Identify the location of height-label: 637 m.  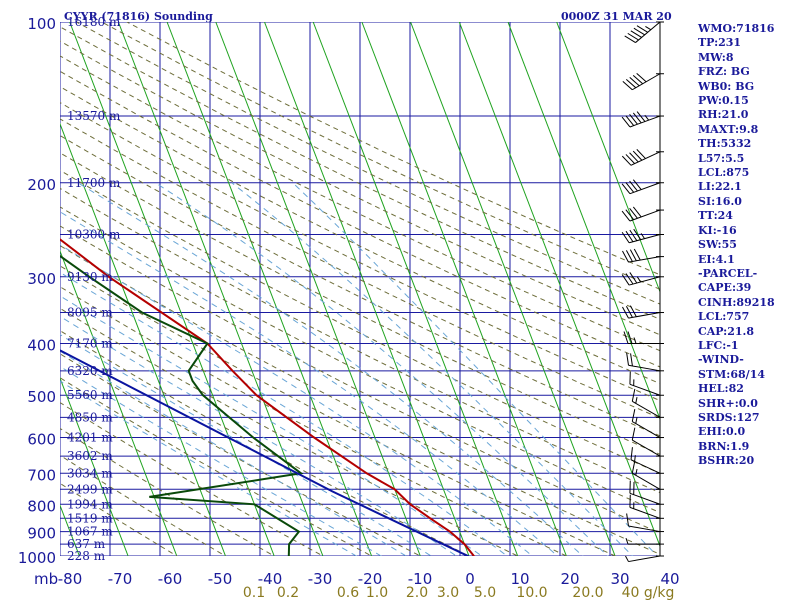
(86, 544).